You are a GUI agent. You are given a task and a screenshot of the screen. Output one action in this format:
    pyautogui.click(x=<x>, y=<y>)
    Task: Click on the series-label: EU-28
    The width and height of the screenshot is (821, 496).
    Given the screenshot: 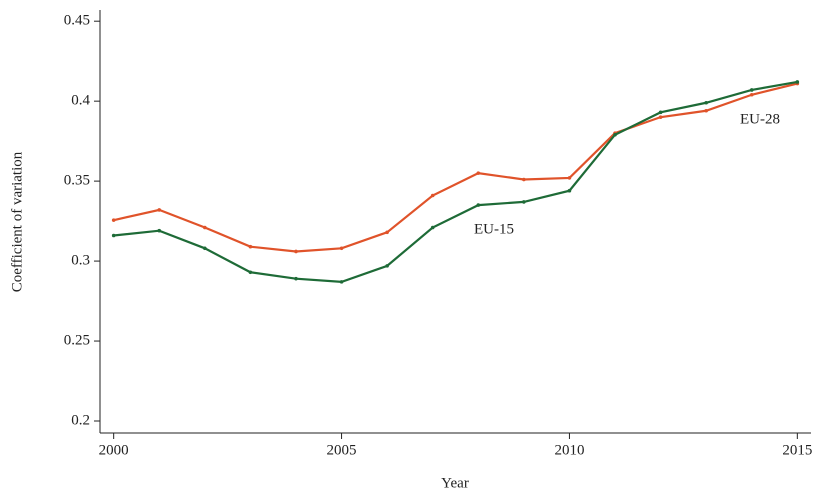 What is the action you would take?
    pyautogui.click(x=760, y=119)
    